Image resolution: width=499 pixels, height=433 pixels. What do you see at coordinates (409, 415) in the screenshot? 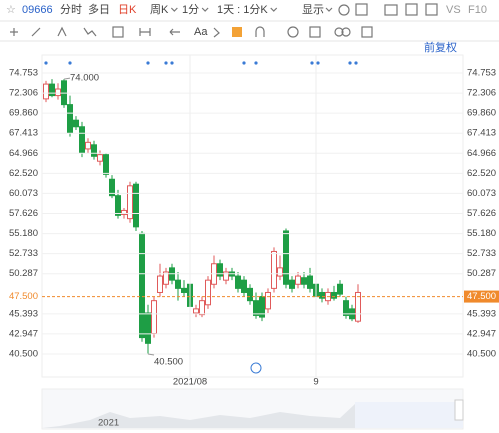
I see `navigator-window` at bounding box center [409, 415].